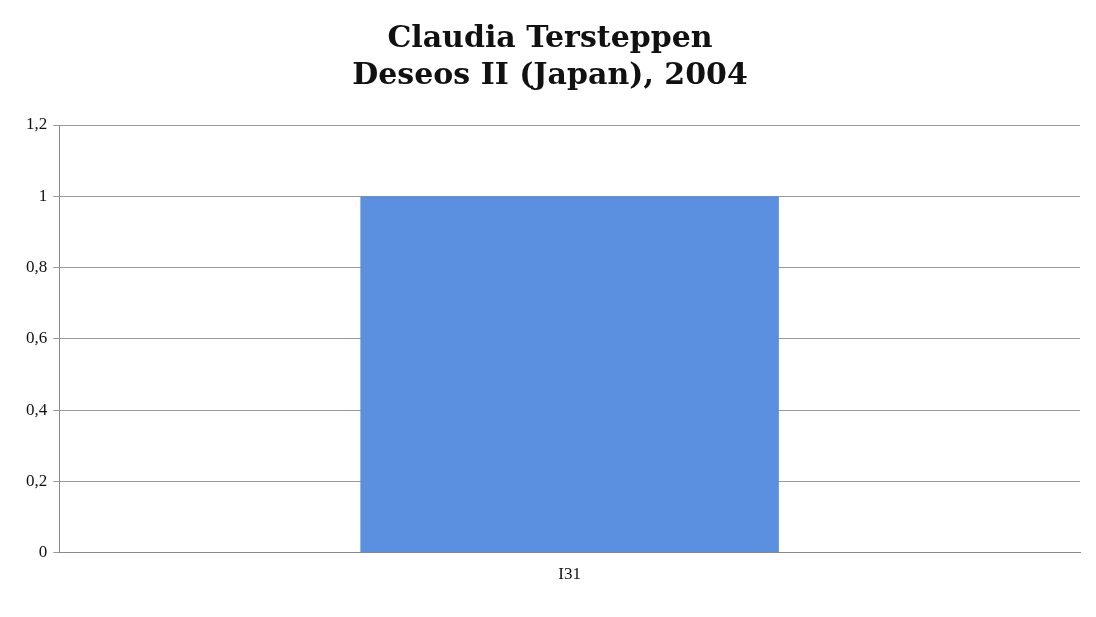 The image size is (1096, 617). I want to click on y-tick-label: 1, so click(43, 195).